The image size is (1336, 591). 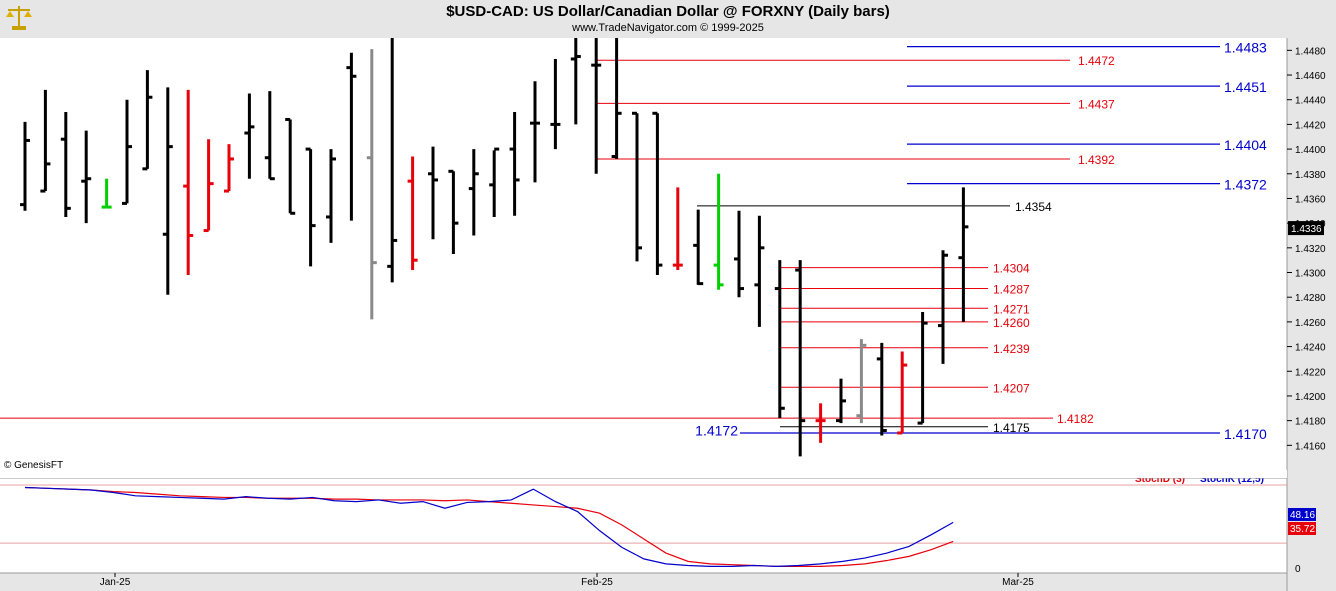 What do you see at coordinates (1310, 274) in the screenshot?
I see `y-tick-label: 1.4300` at bounding box center [1310, 274].